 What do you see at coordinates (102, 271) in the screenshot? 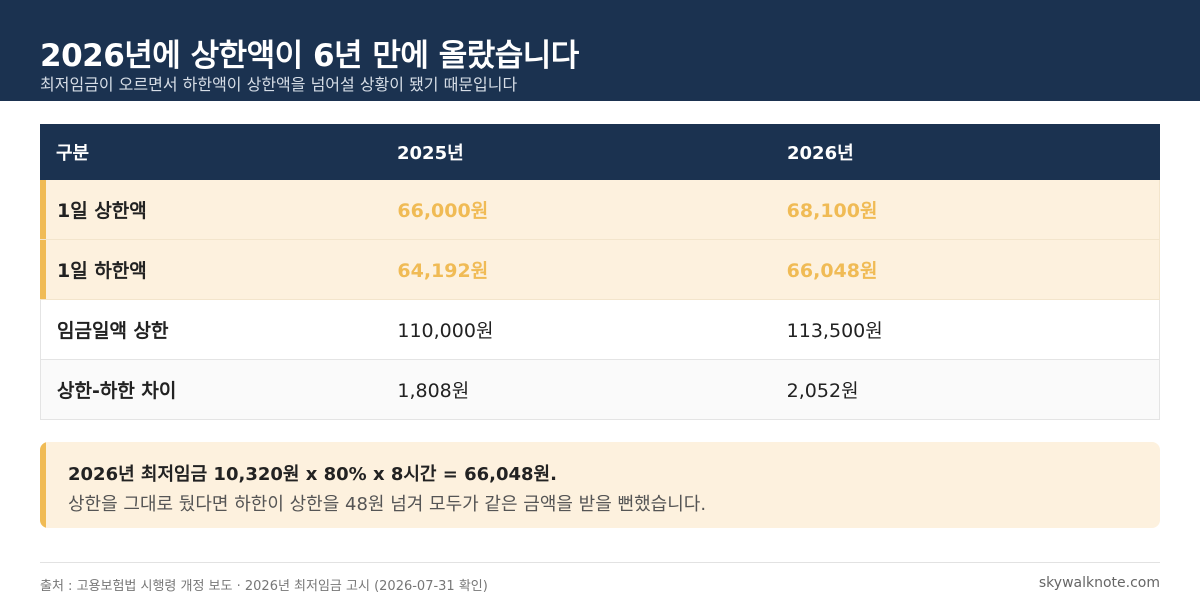
I see `row-label: 1일 하한액` at bounding box center [102, 271].